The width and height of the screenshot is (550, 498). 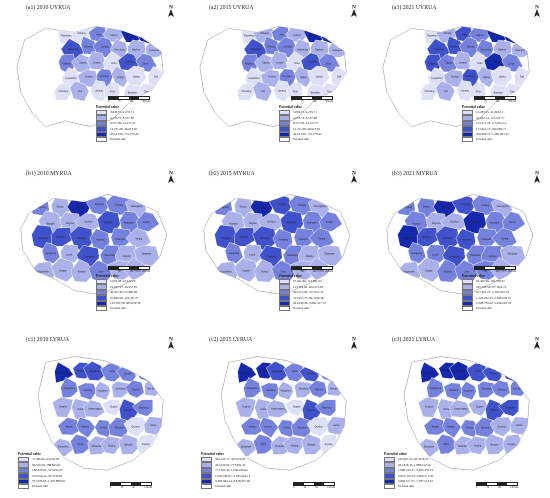 What do you see at coordinates (225, 460) in the screenshot?
I see `legend-item: 392,165.17–422,934.82` at bounding box center [225, 460].